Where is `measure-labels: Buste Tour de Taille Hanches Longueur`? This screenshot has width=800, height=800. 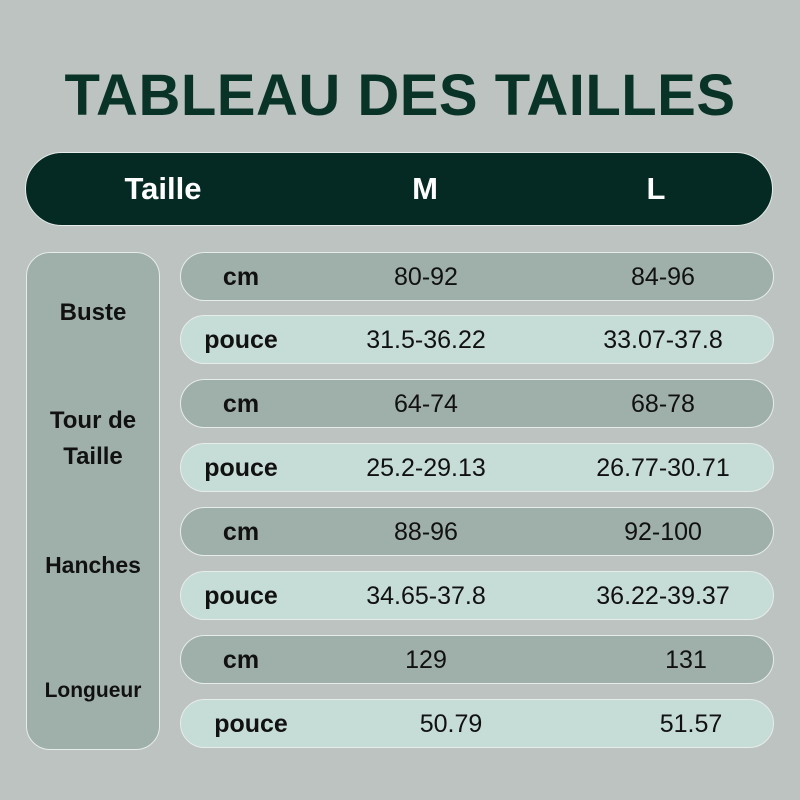
measure-labels: Buste Tour de Taille Hanches Longueur is located at coordinates (93, 501).